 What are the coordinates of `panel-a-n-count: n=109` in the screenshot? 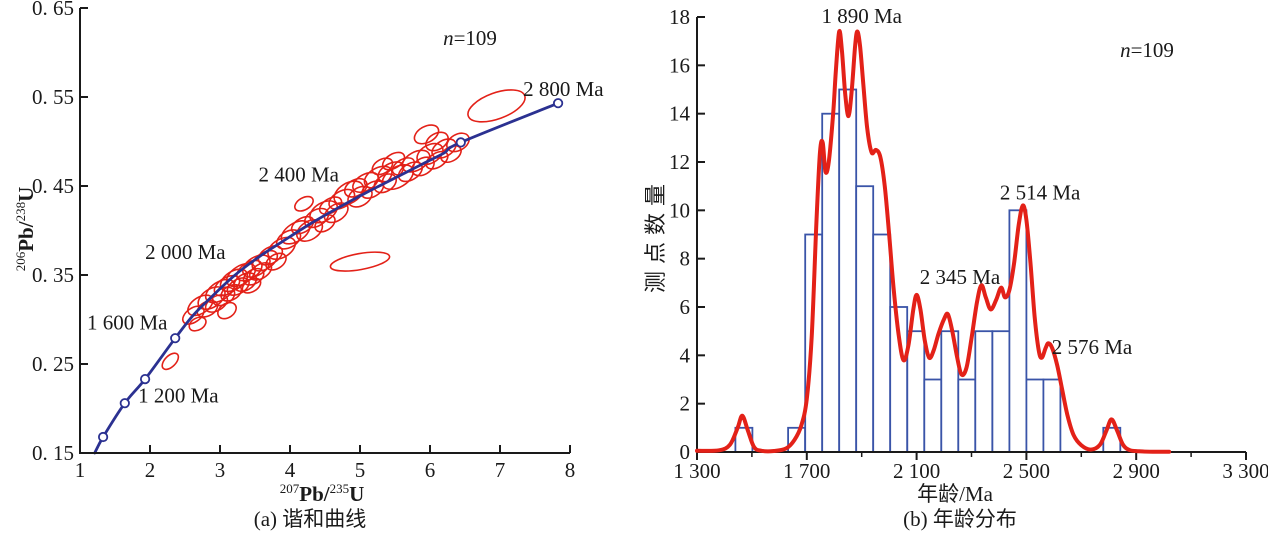 It's located at (470, 38).